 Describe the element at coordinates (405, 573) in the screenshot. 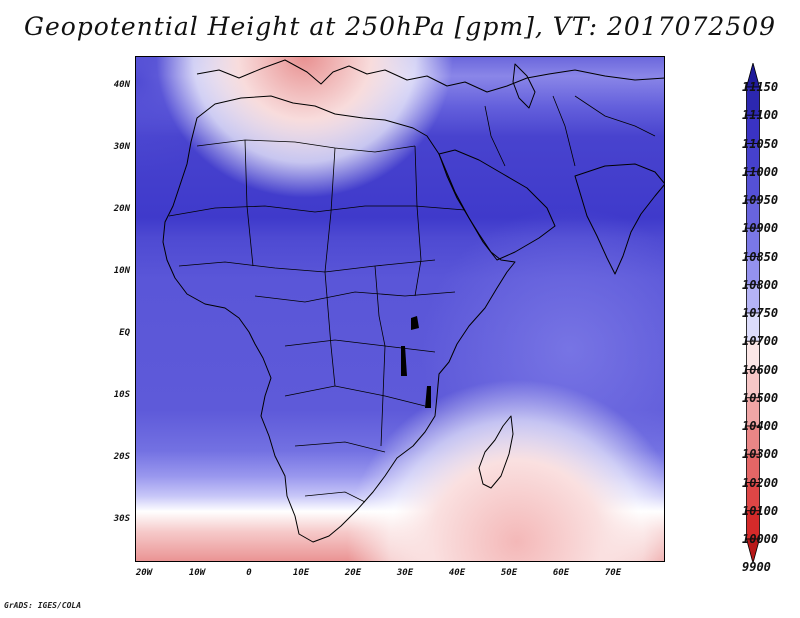

I see `lon-label-30e: 30E` at that location.